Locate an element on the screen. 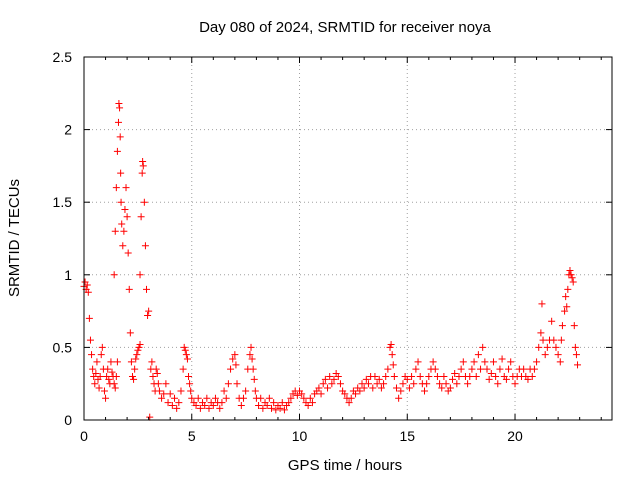  x-tick-label: 10 is located at coordinates (300, 436).